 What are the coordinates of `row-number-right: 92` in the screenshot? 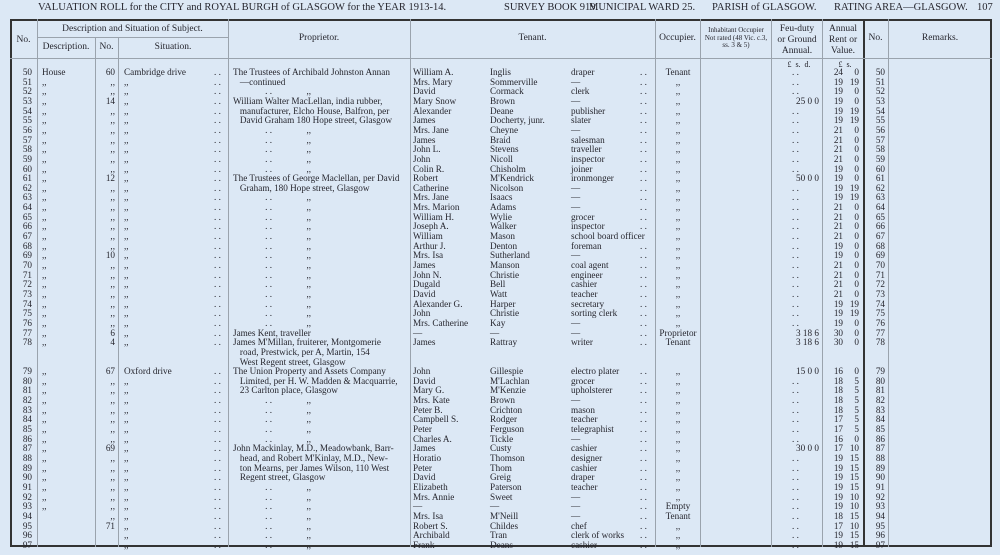 It's located at (880, 496).